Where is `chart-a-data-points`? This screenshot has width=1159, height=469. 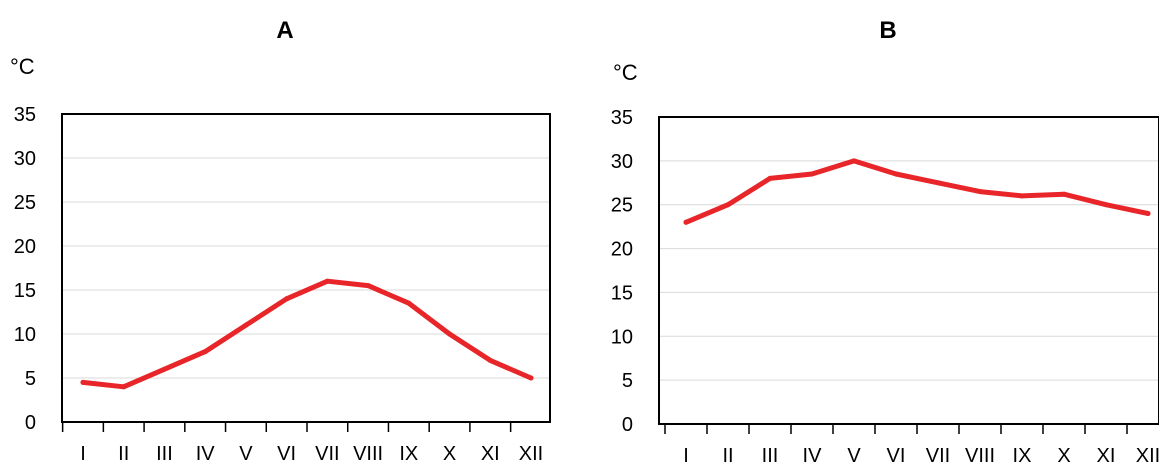 chart-a-data-points is located at coordinates (307, 334).